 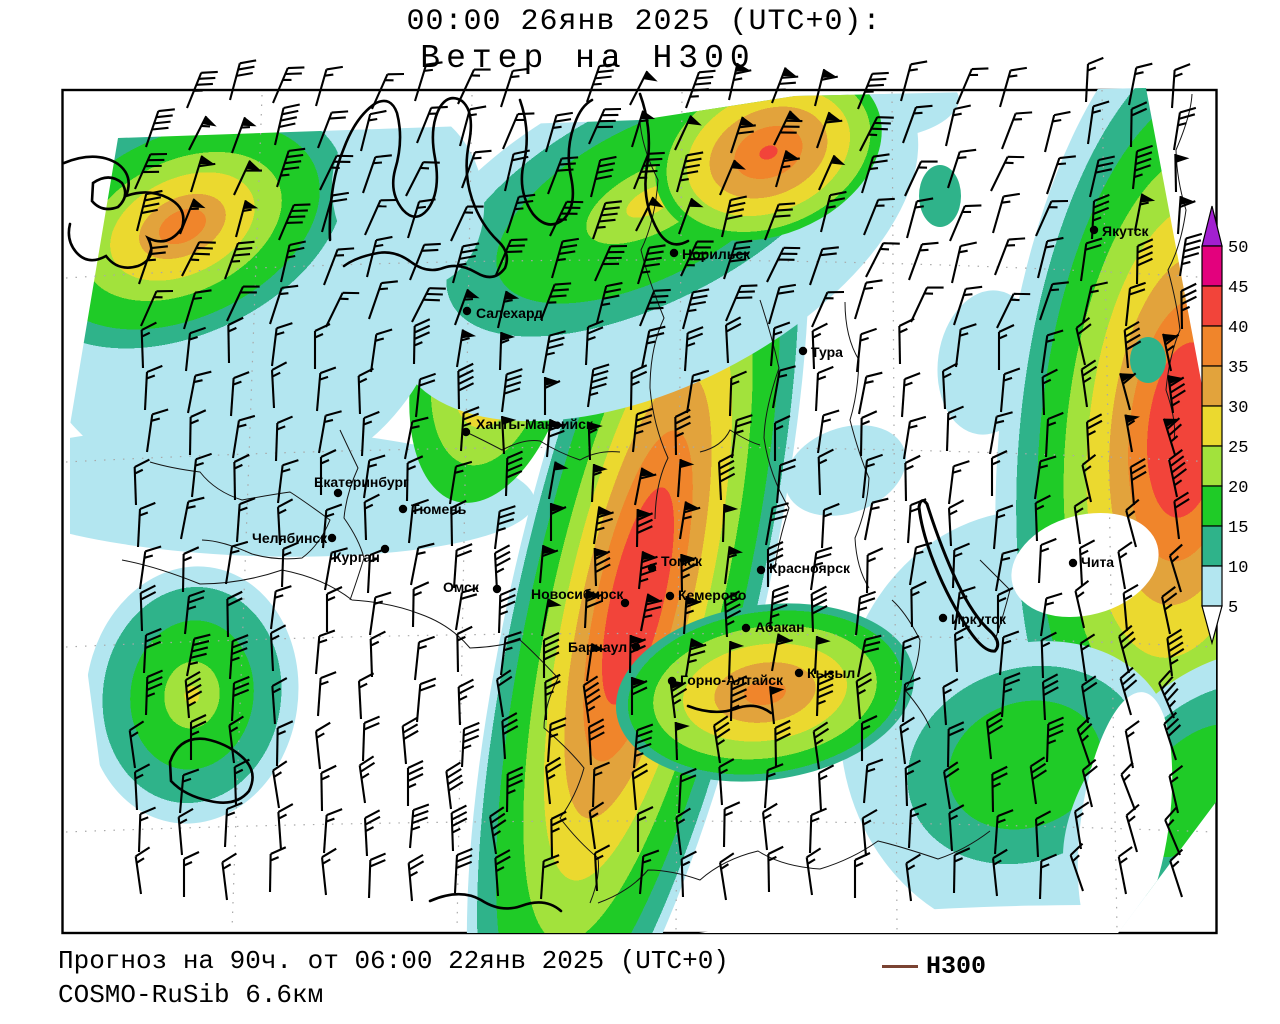 What do you see at coordinates (1238, 408) in the screenshot?
I see `colorbar-tick-label: 30` at bounding box center [1238, 408].